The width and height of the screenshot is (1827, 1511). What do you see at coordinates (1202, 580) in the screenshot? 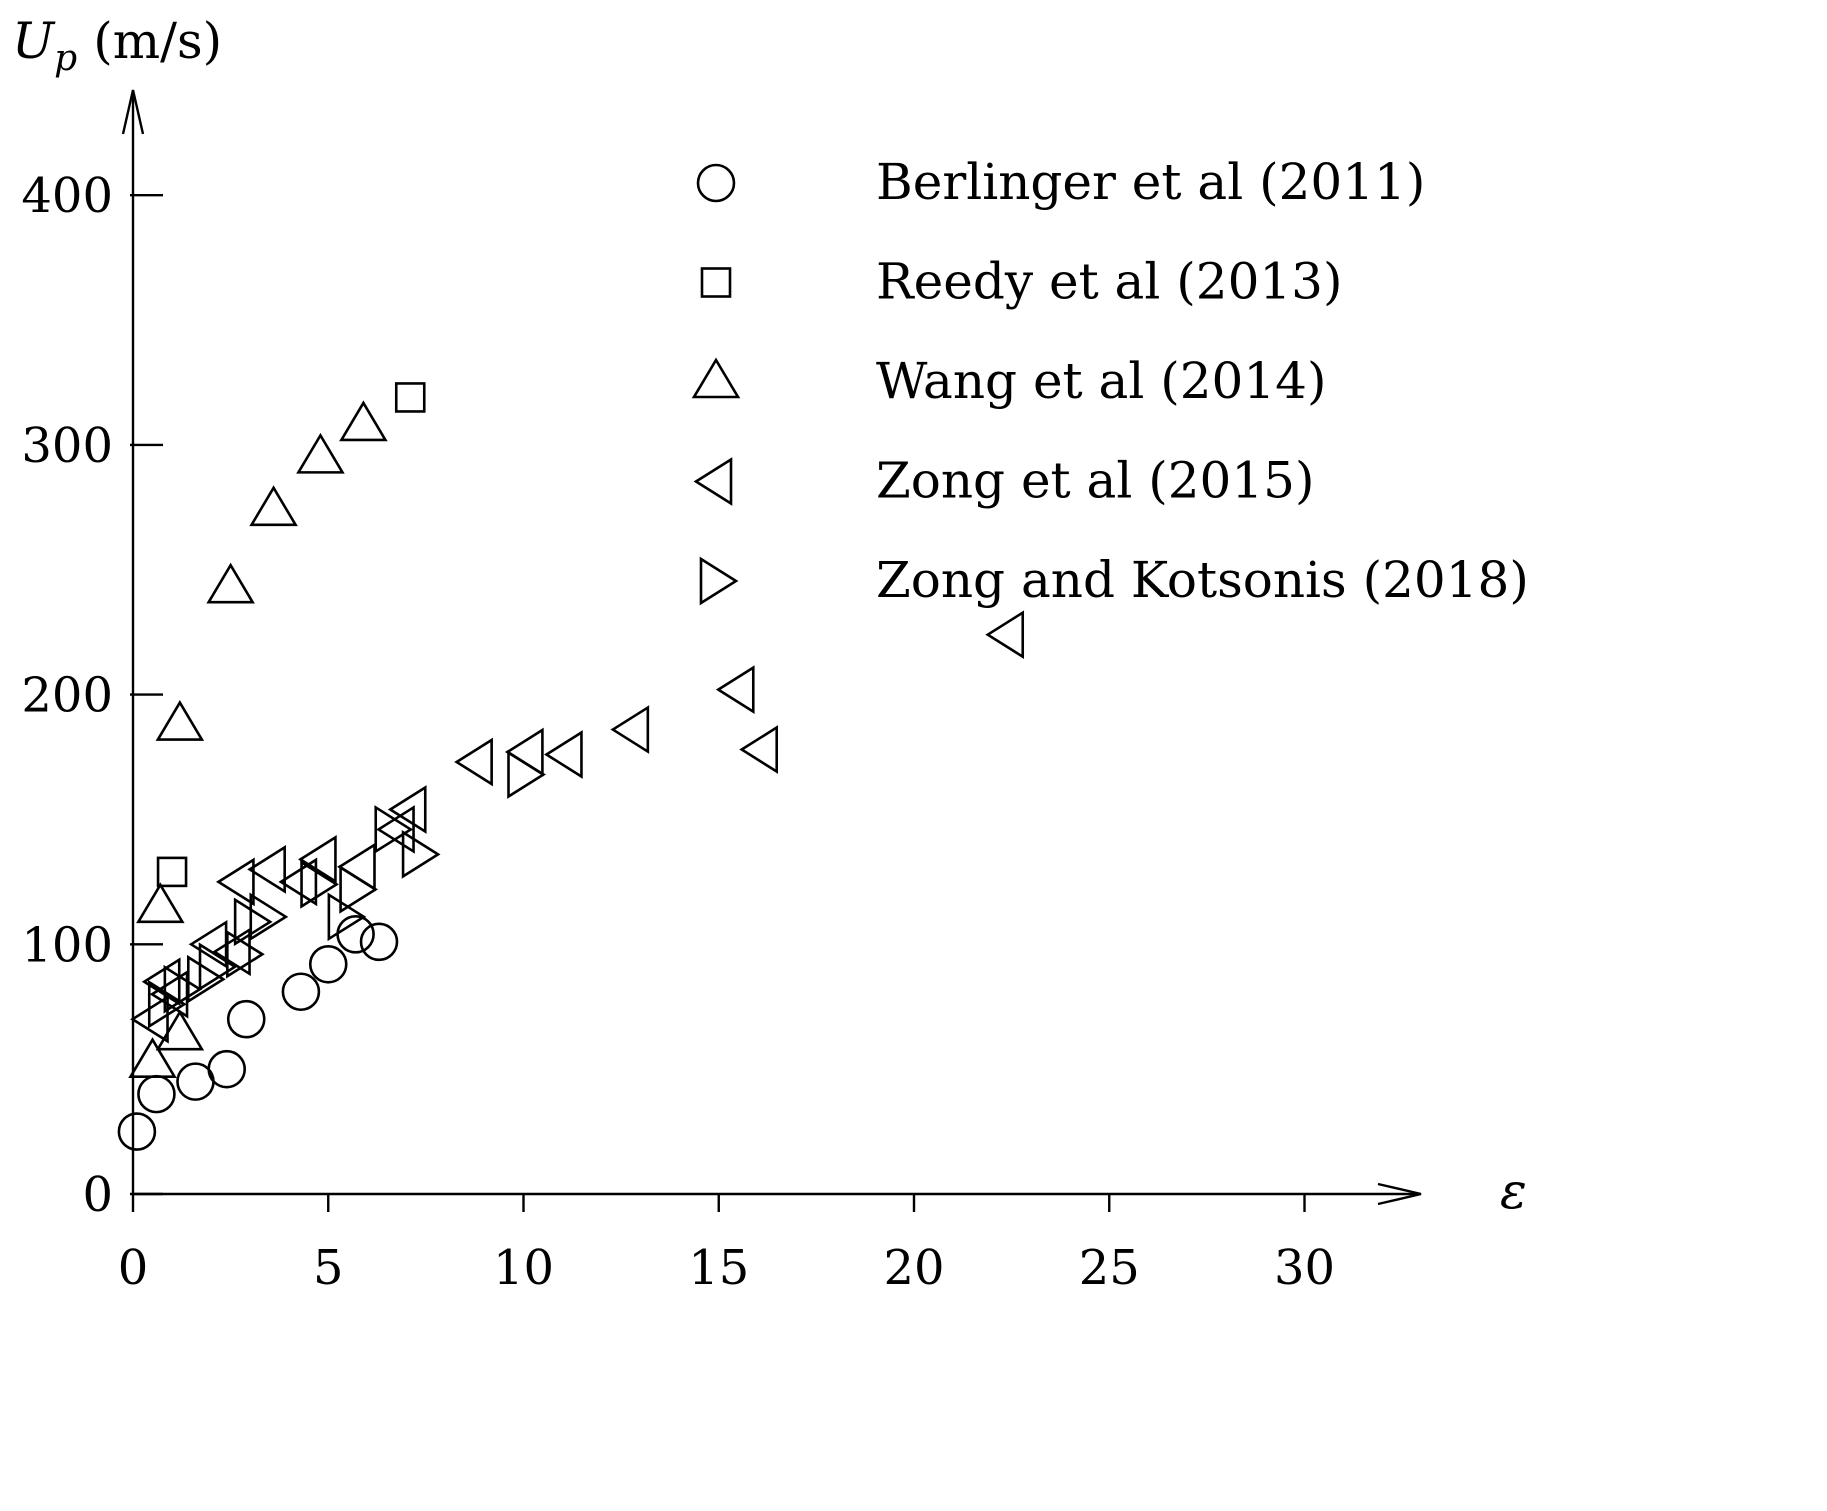
I see `legend-label: Zong and Kotsonis (2018)` at bounding box center [1202, 580].